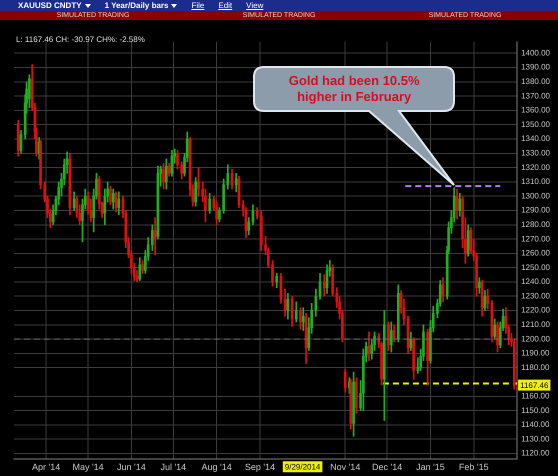 The width and height of the screenshot is (558, 476). Describe the element at coordinates (136, 5) in the screenshot. I see `chart-subtitle: 1 Year/Daily bars` at that location.